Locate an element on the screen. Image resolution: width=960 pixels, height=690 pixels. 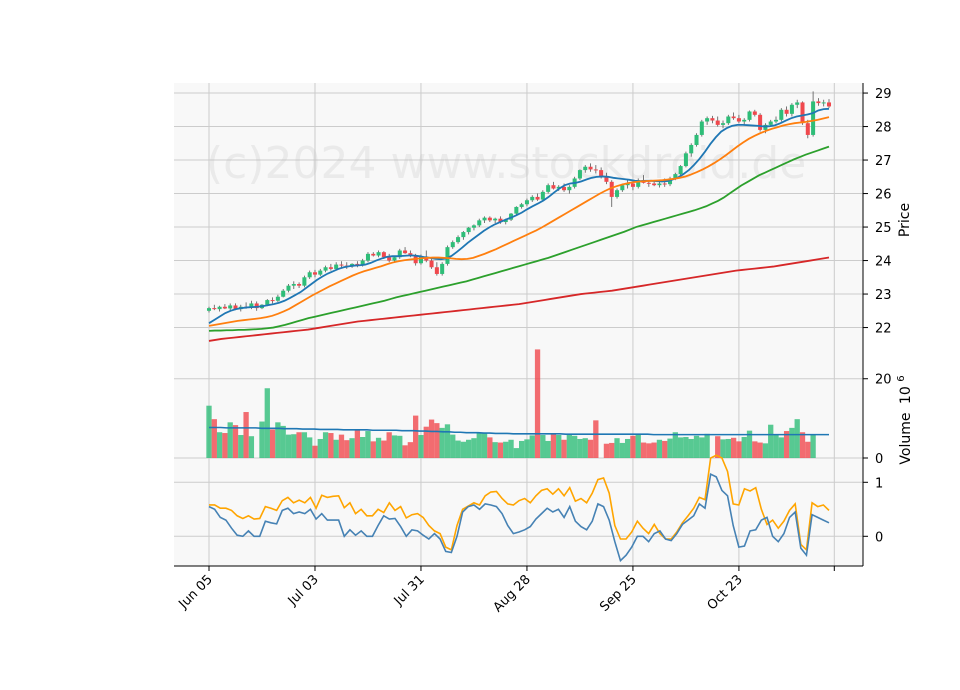
panel-background is located at coordinates (518, 512).